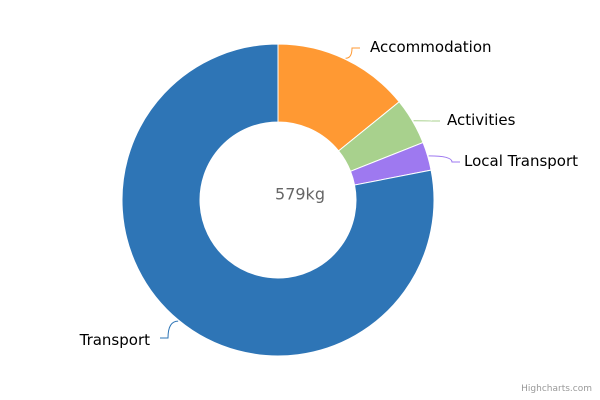 Image resolution: width=600 pixels, height=400 pixels. I want to click on label-activities: Activities, so click(481, 120).